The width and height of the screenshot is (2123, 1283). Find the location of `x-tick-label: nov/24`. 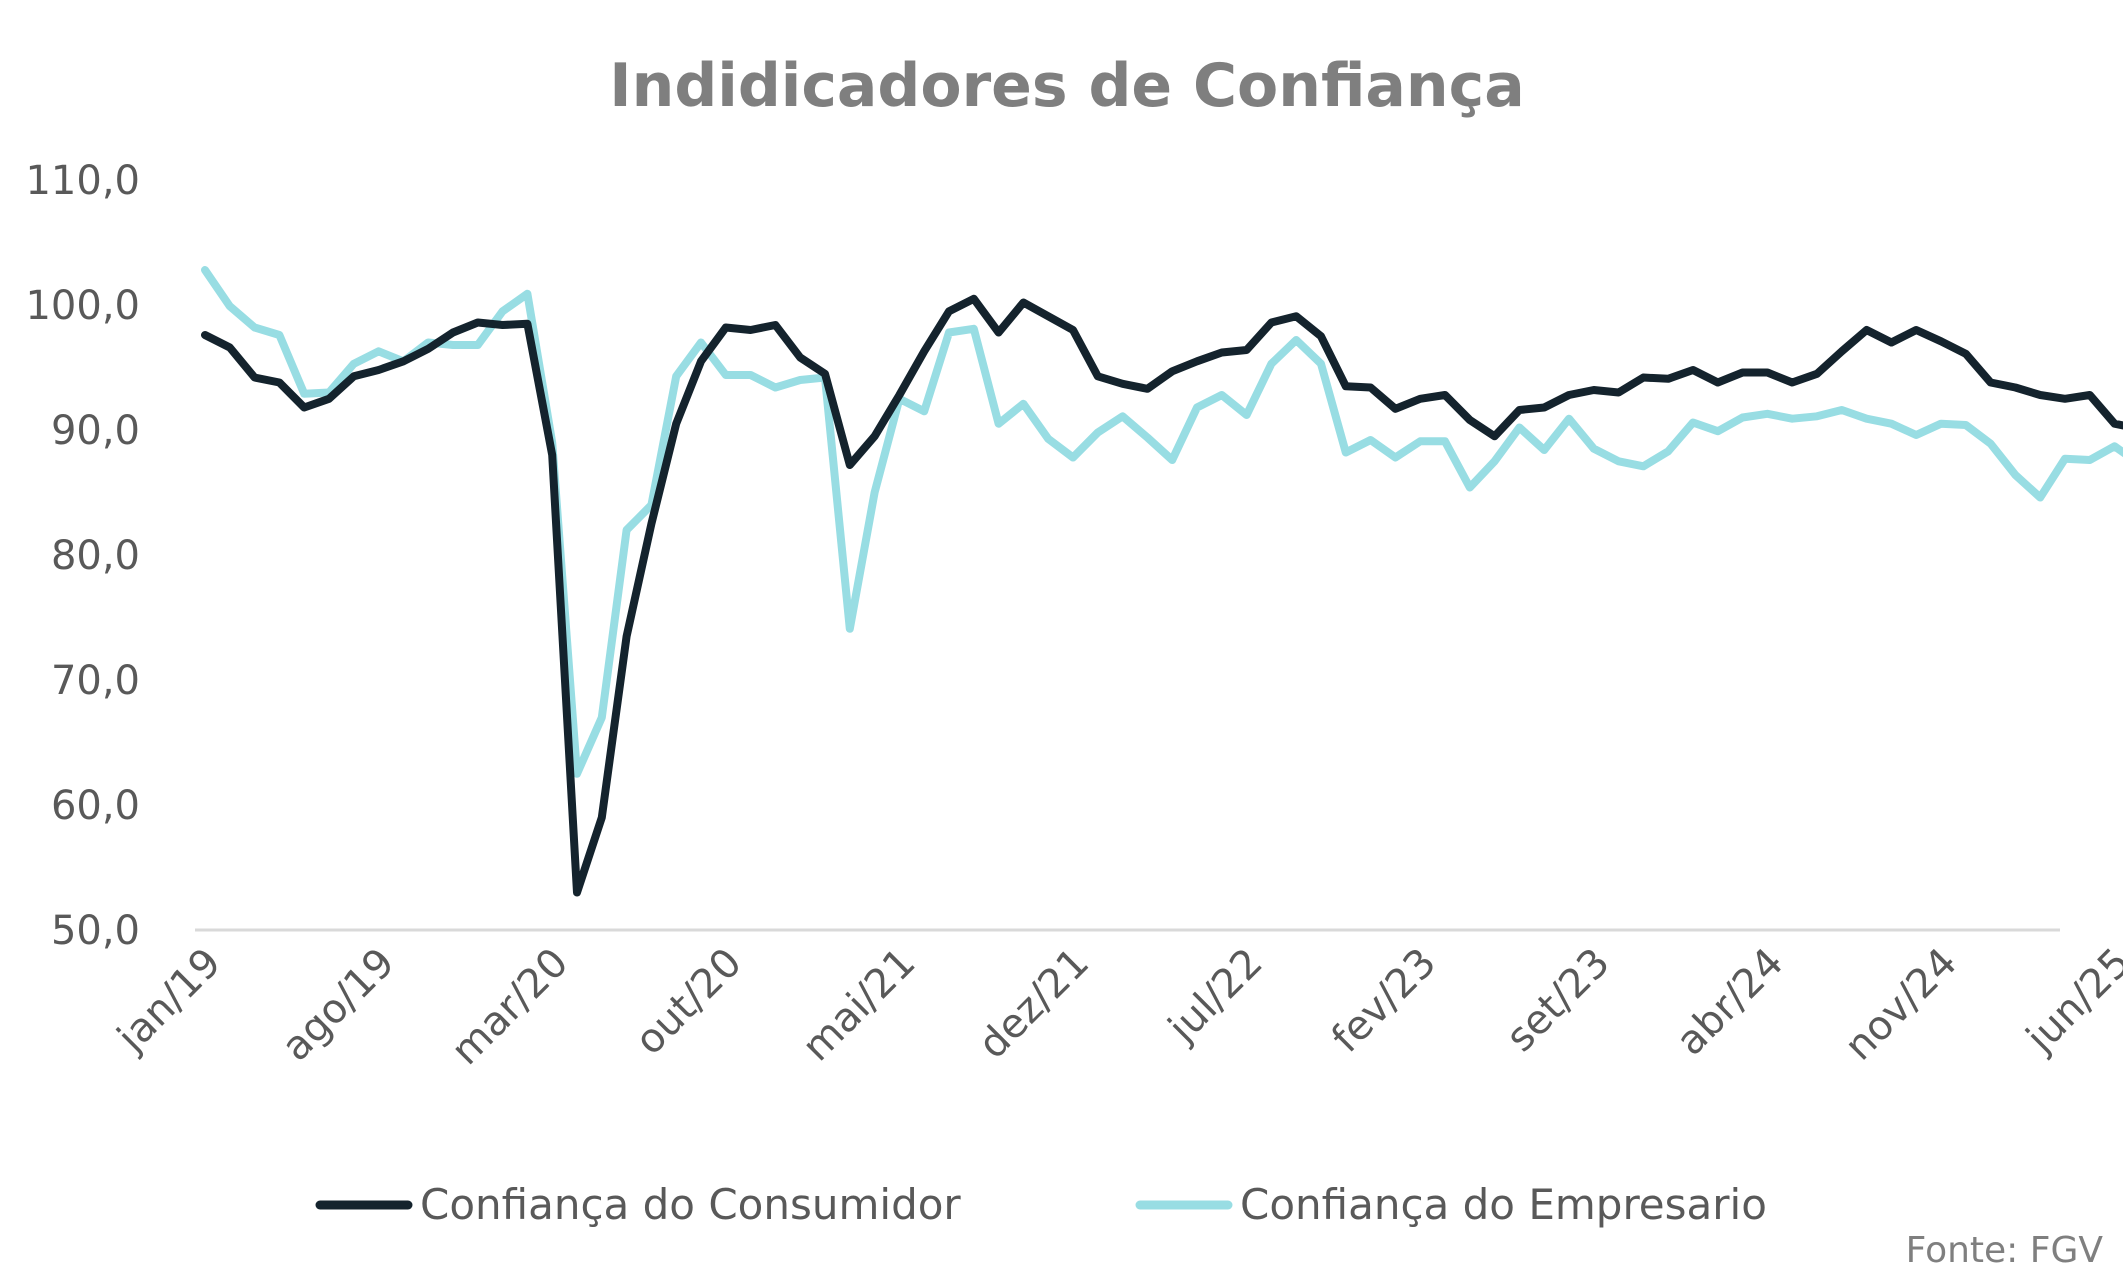

x-tick-label: nov/24 is located at coordinates (1901, 1005).